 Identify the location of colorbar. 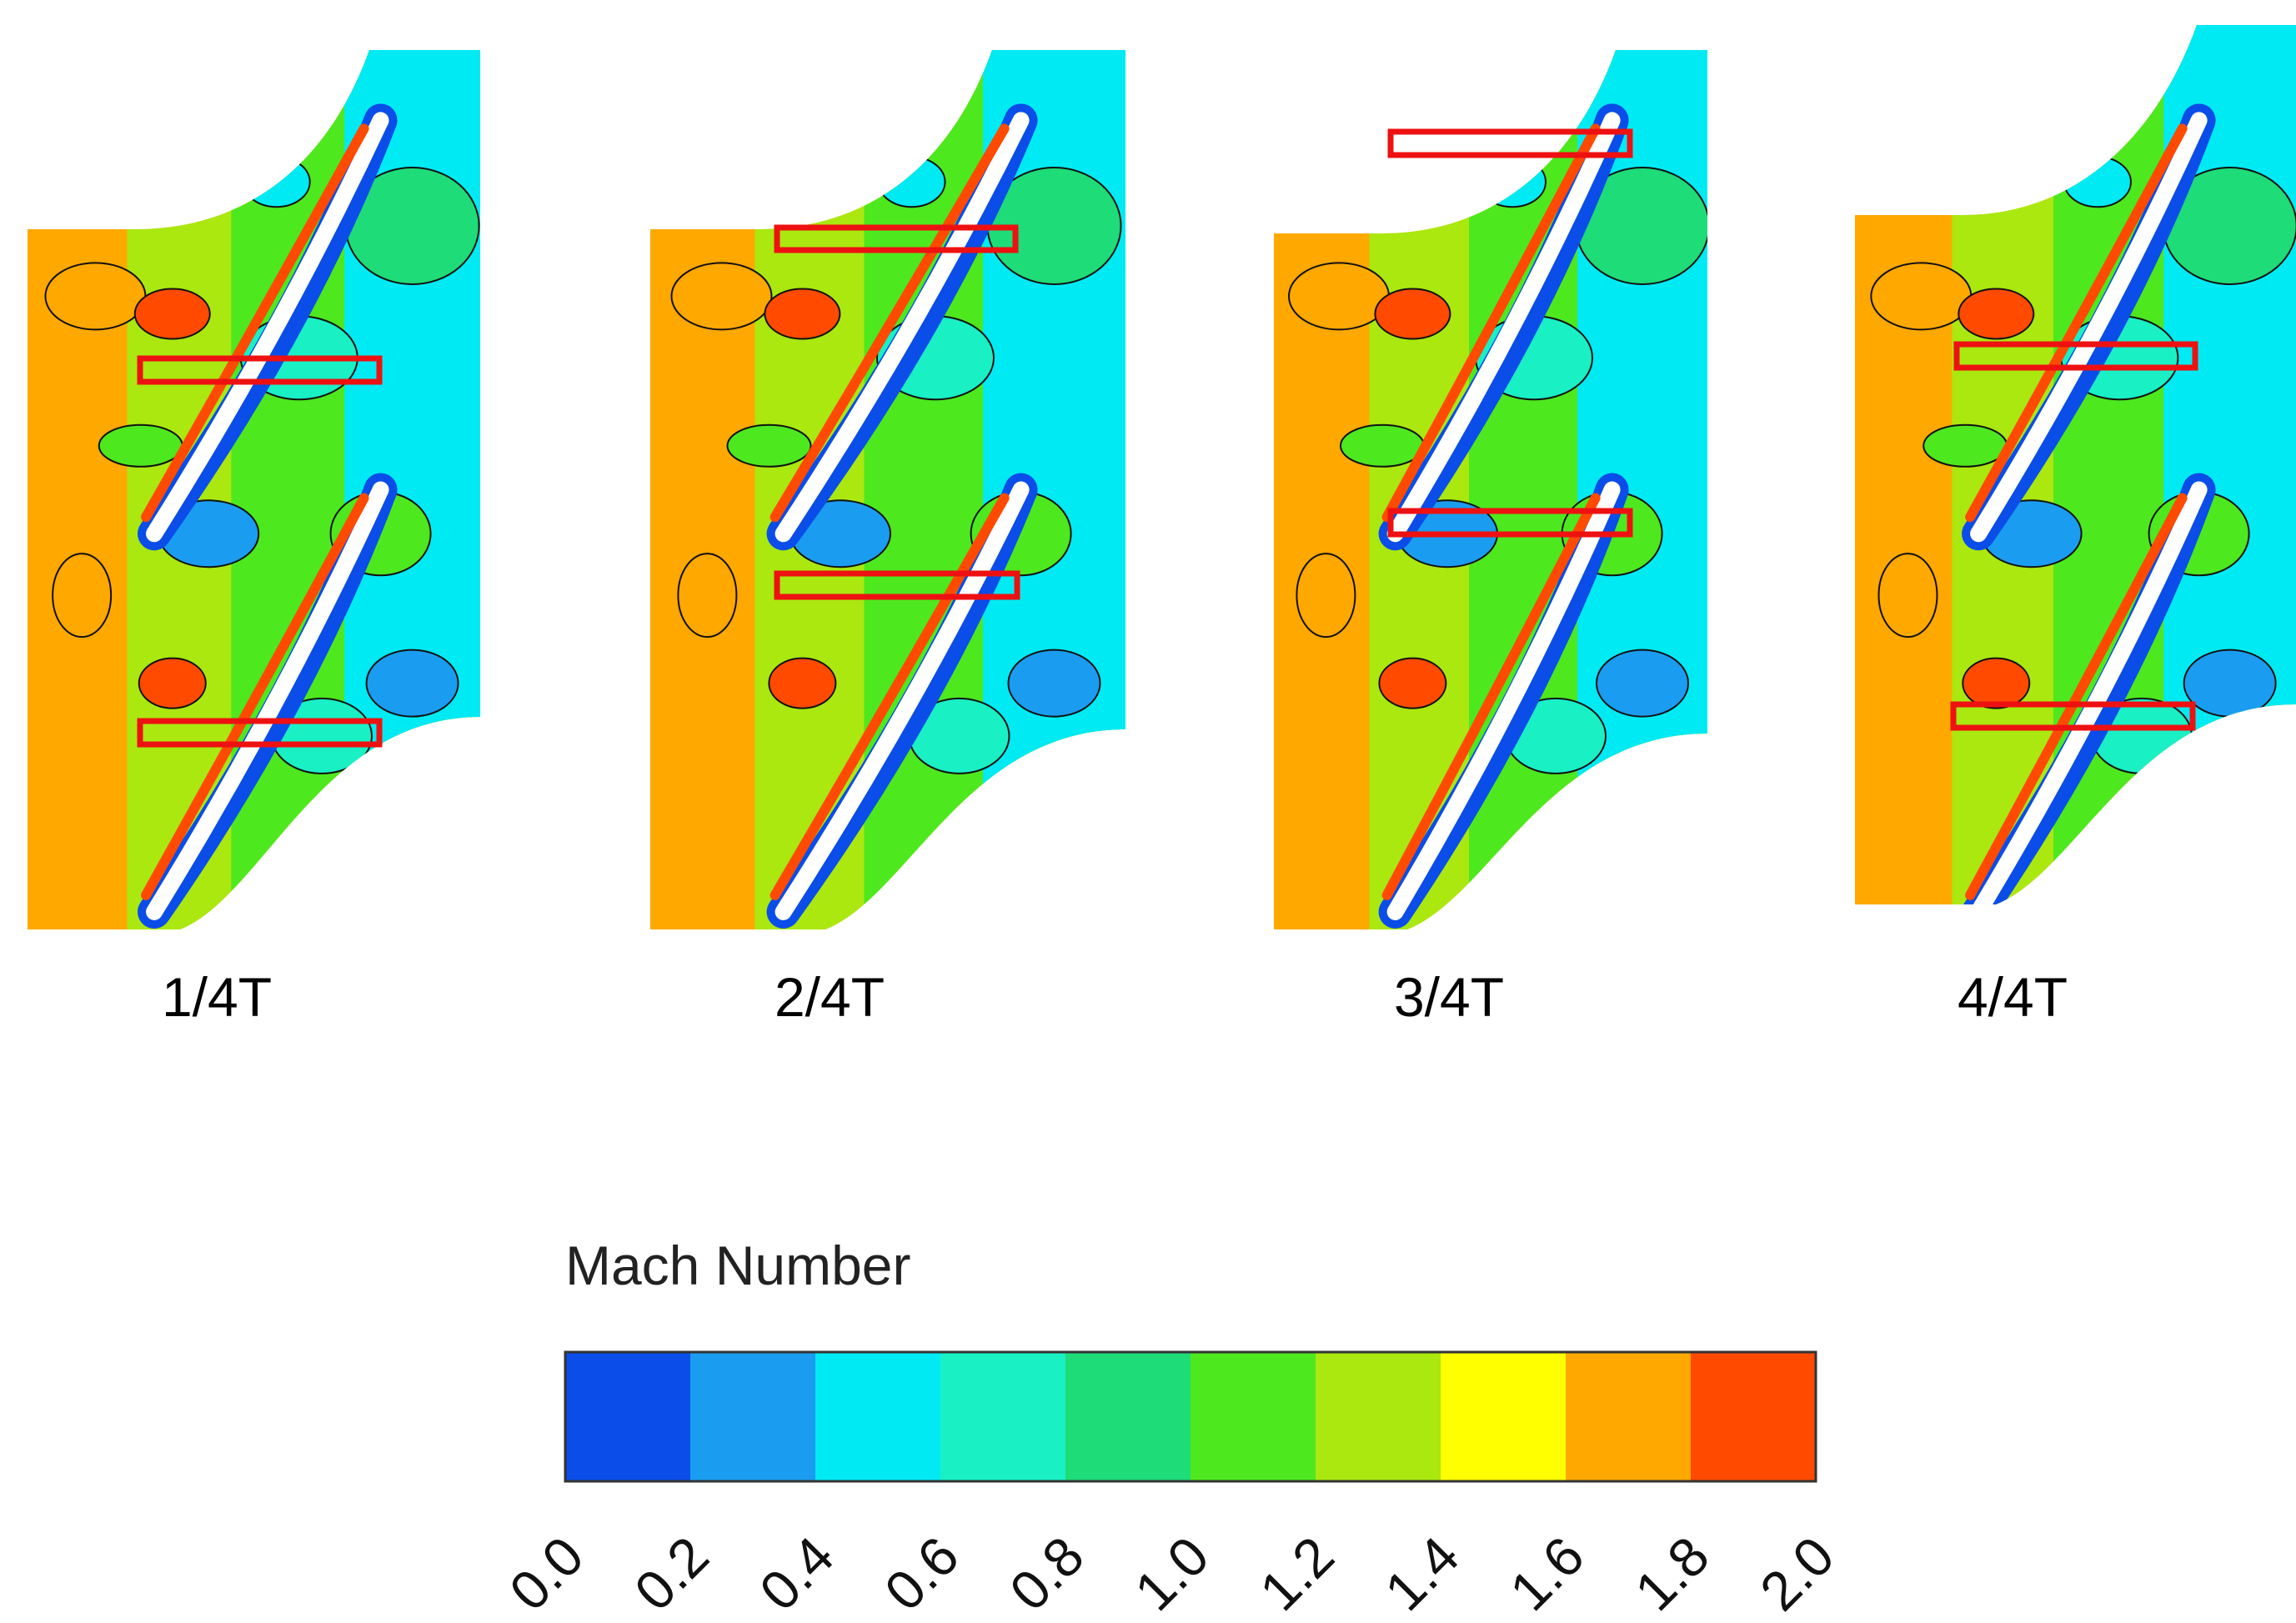
(1190, 1417).